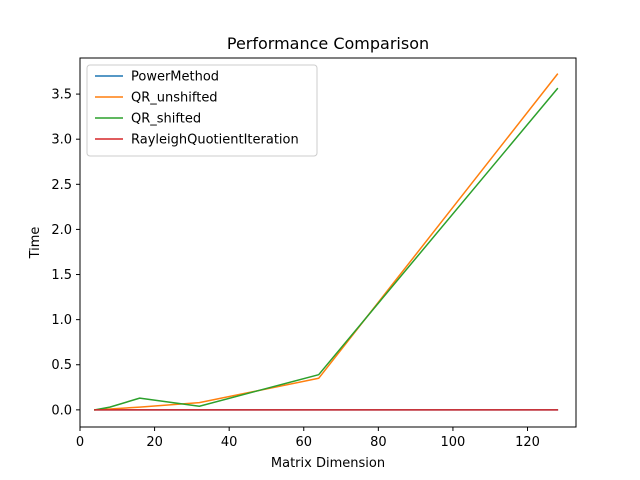 The image size is (640, 480). I want to click on y-axis-title: Time, so click(35, 243).